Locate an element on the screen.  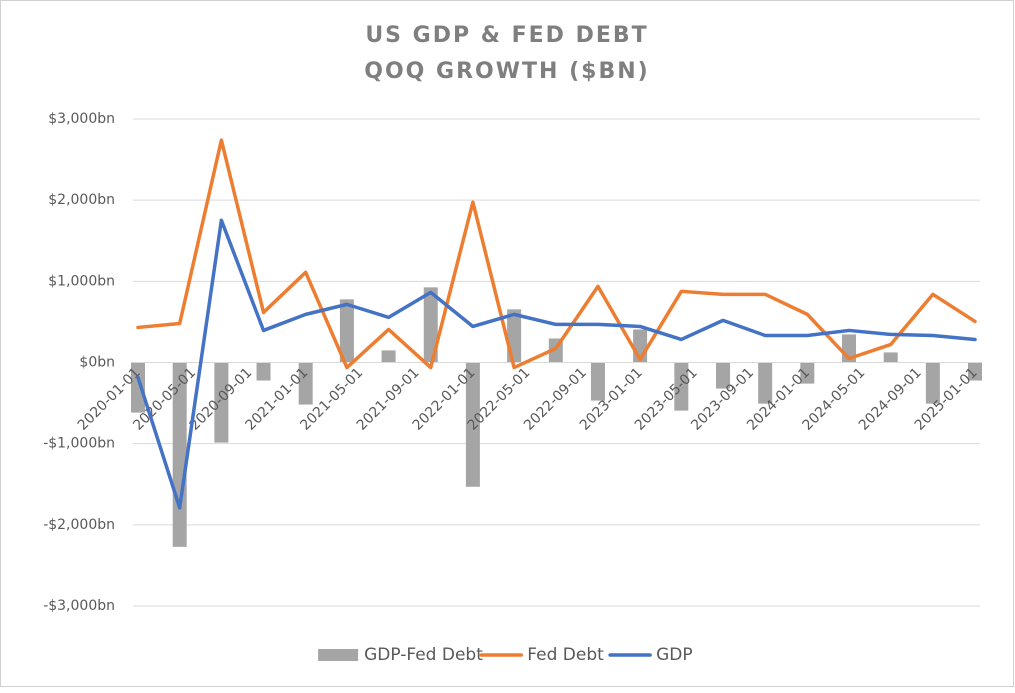
y-tick-label: $2,000bn is located at coordinates (81, 200).